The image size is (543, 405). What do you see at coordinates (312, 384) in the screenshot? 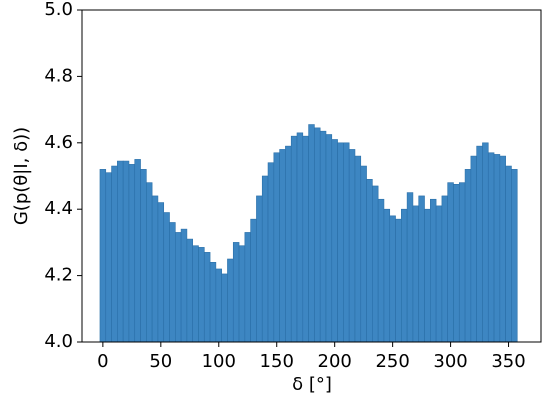
I see `x-axis-label: δ [°]` at bounding box center [312, 384].